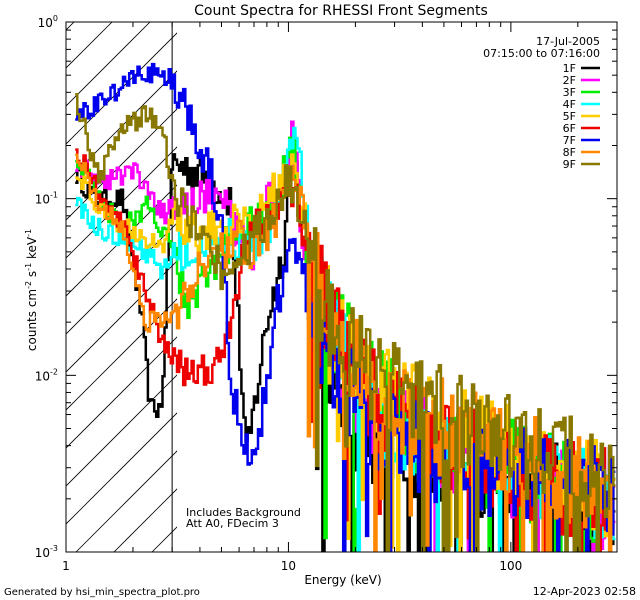 The image size is (640, 600). Describe the element at coordinates (46, 552) in the screenshot. I see `y-tick-label: 10⁻³` at that location.